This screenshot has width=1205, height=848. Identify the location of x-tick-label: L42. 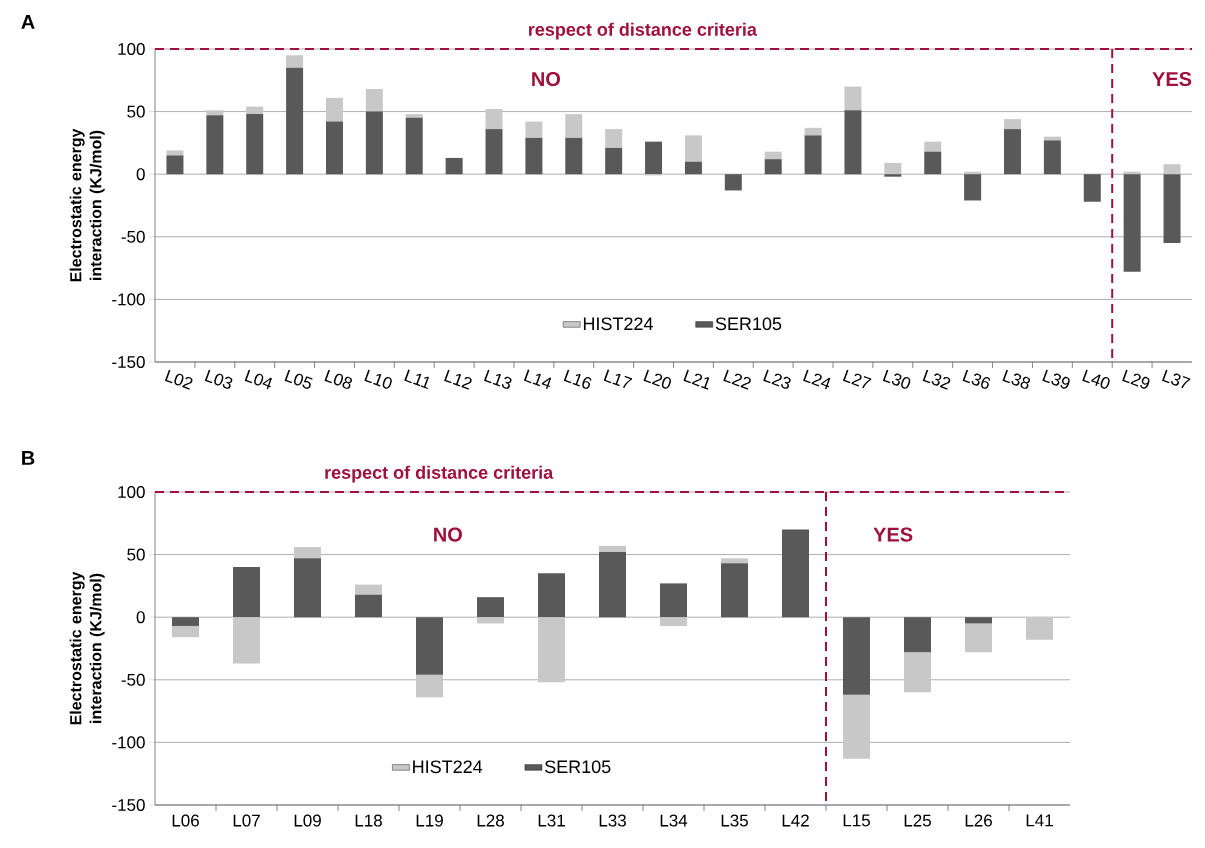
(795, 820).